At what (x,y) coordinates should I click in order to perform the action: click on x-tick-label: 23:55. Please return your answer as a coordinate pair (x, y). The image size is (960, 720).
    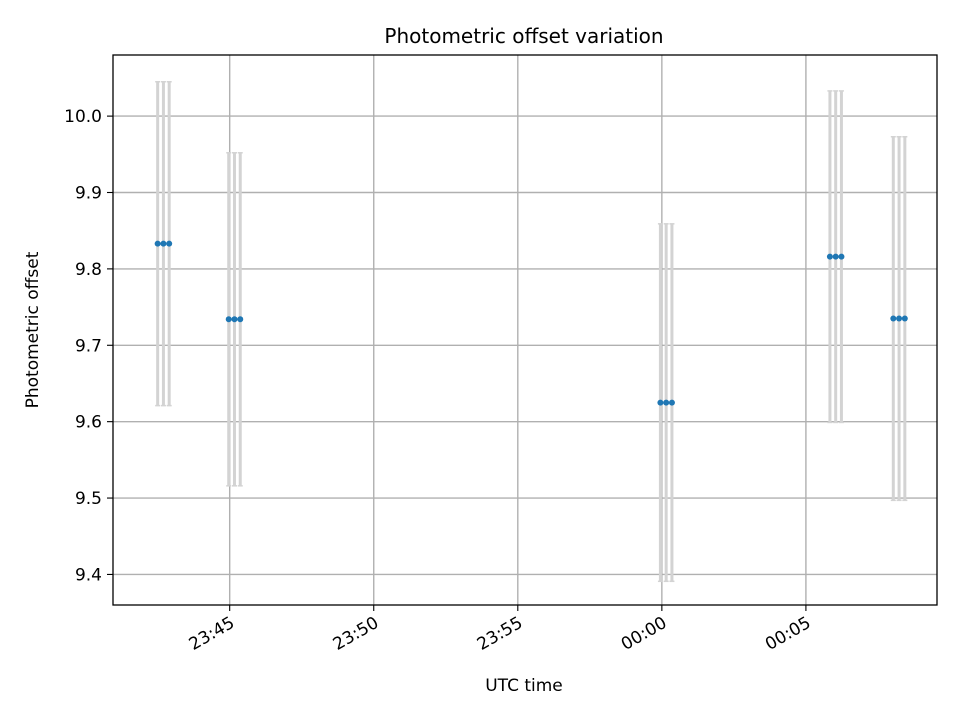
    Looking at the image, I should click on (500, 634).